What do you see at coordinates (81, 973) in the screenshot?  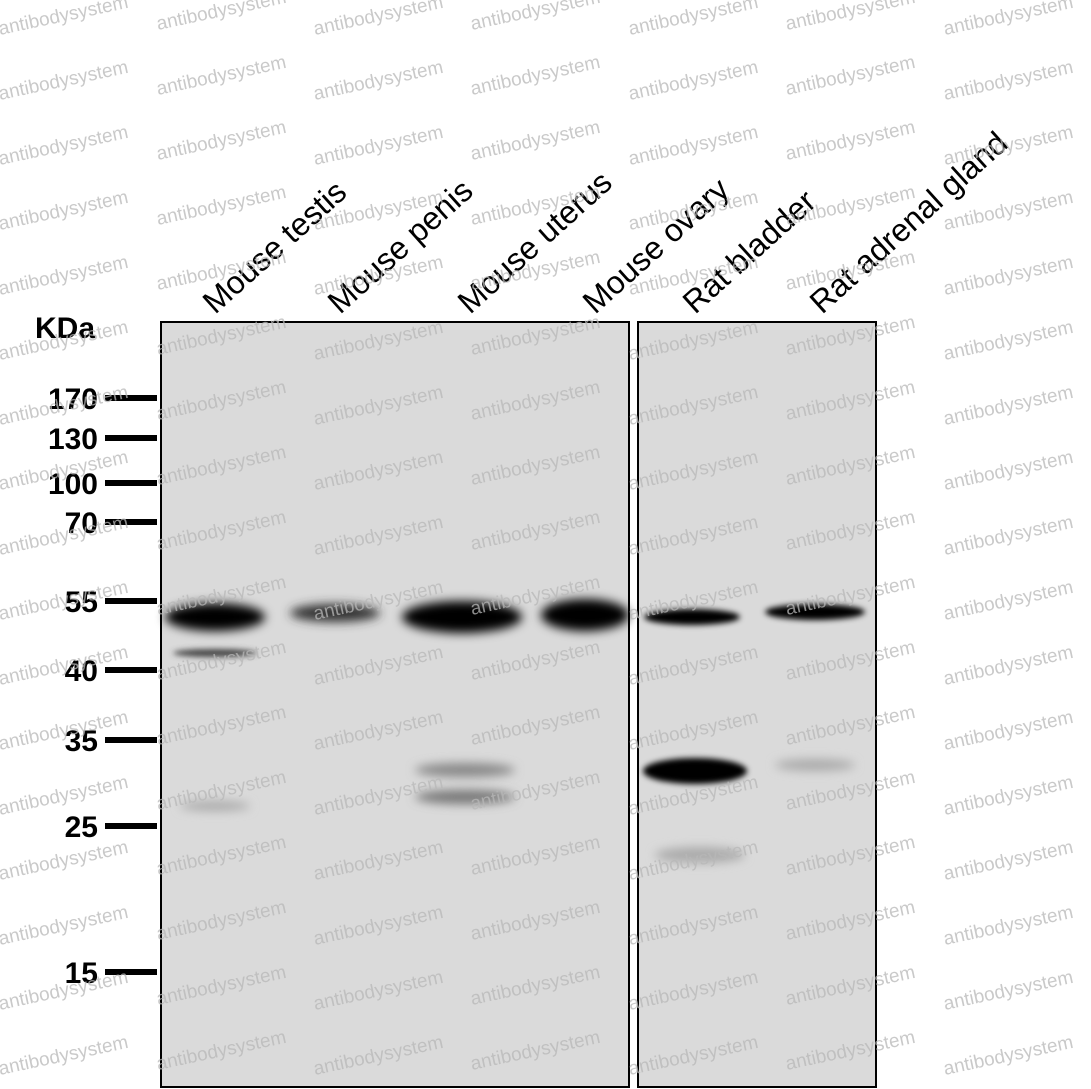 I see `marker-label: 15` at bounding box center [81, 973].